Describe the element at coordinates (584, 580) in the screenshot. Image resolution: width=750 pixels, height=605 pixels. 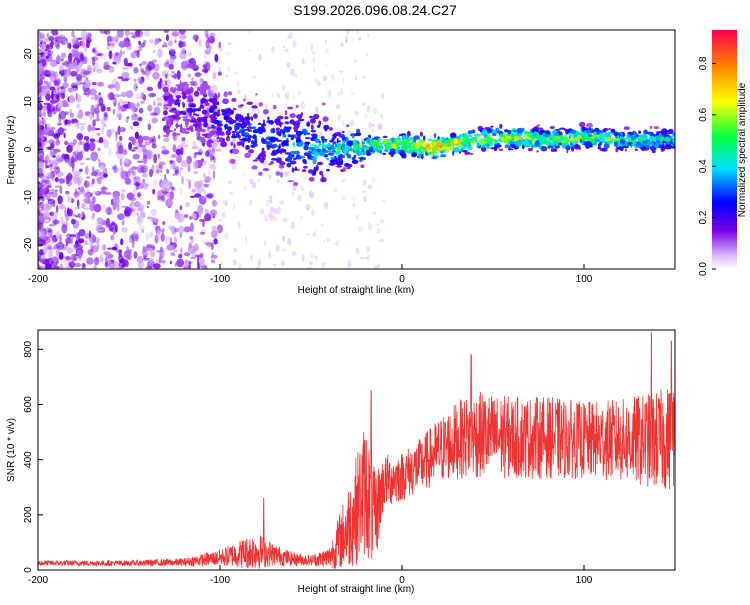
I see `snr-x-tick-label: 100` at that location.